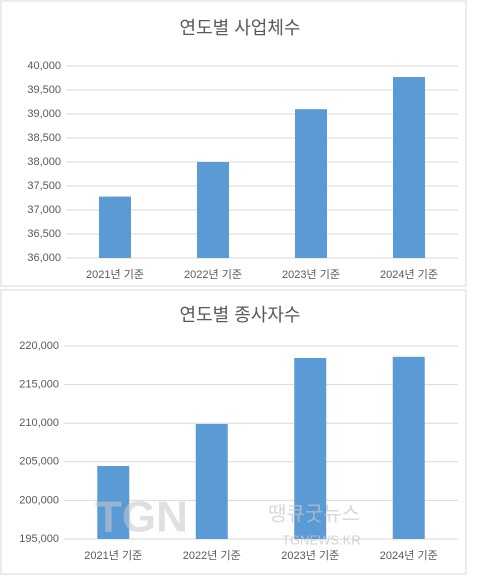 The height and width of the screenshot is (576, 480). What do you see at coordinates (321, 539) in the screenshot?
I see `watermark-site: TGNEWS.KR` at bounding box center [321, 539].